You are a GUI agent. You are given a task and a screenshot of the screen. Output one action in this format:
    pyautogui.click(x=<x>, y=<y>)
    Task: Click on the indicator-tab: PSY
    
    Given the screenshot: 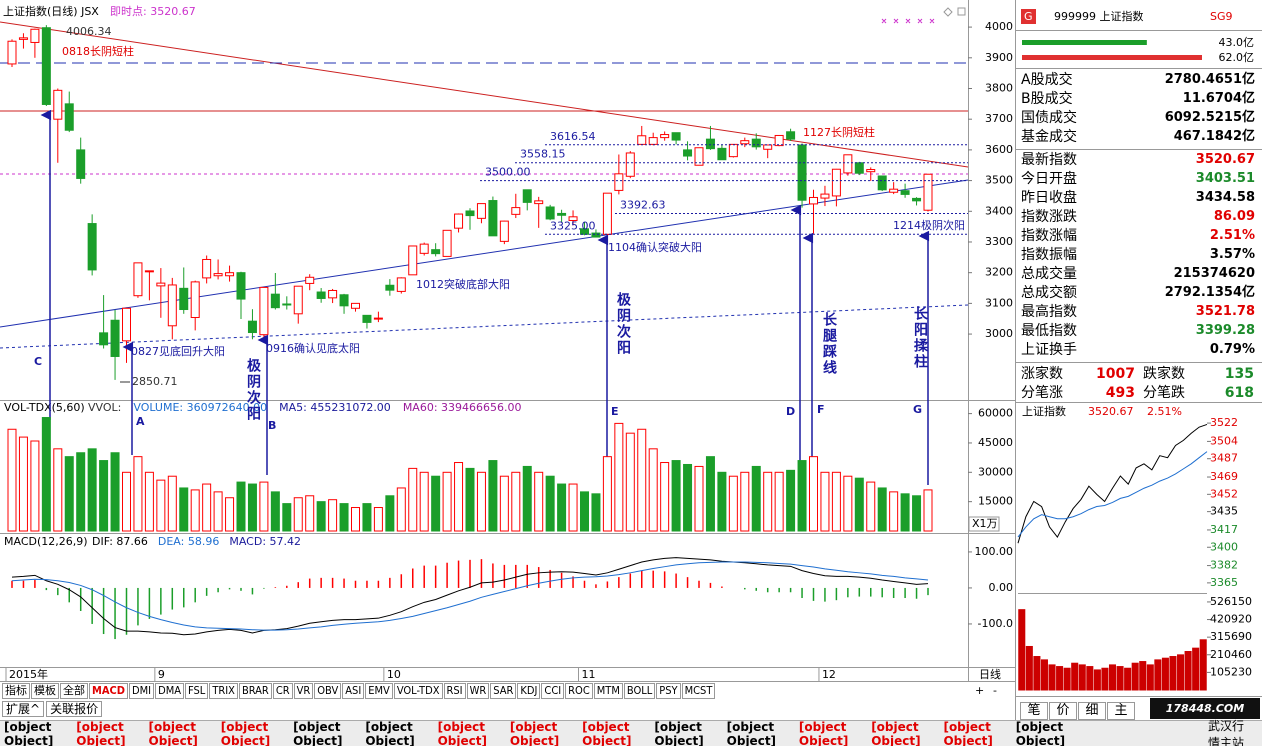 What is the action you would take?
    pyautogui.click(x=668, y=691)
    